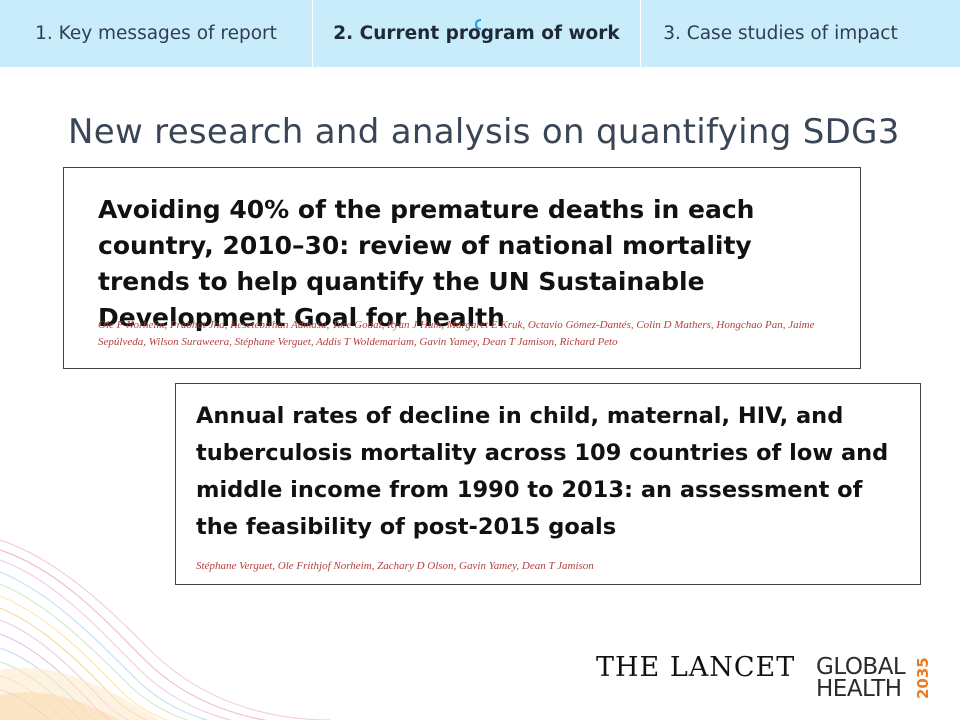 The image size is (960, 720). Describe the element at coordinates (478, 24) in the screenshot. I see `active-tab-marker-icon` at that location.